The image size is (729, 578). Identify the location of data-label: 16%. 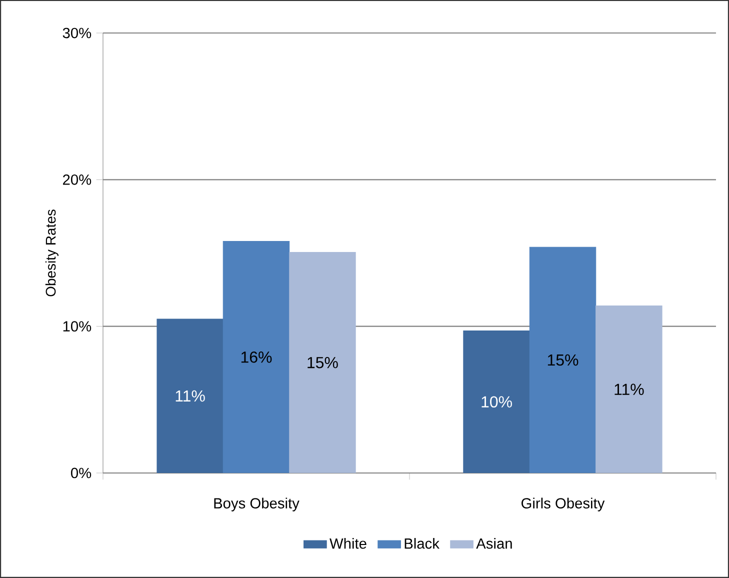
(256, 357).